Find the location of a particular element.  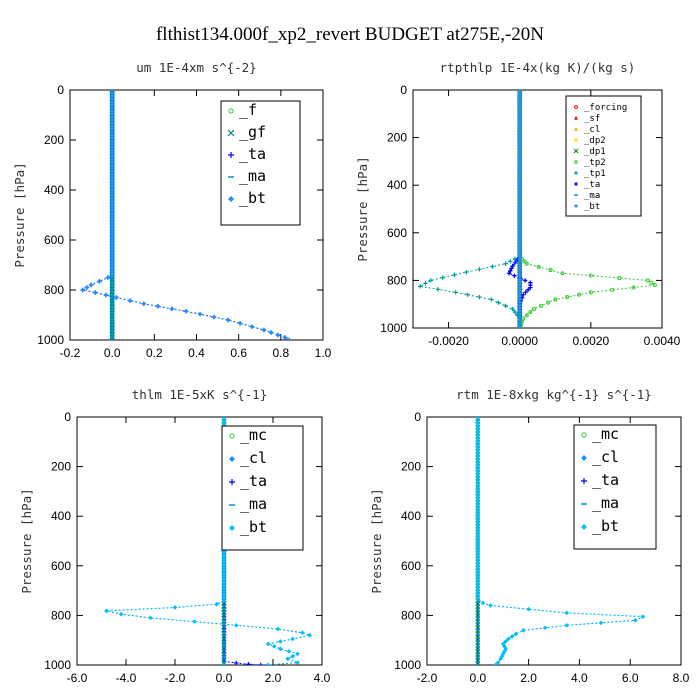

legend-label: _ta is located at coordinates (252, 154).